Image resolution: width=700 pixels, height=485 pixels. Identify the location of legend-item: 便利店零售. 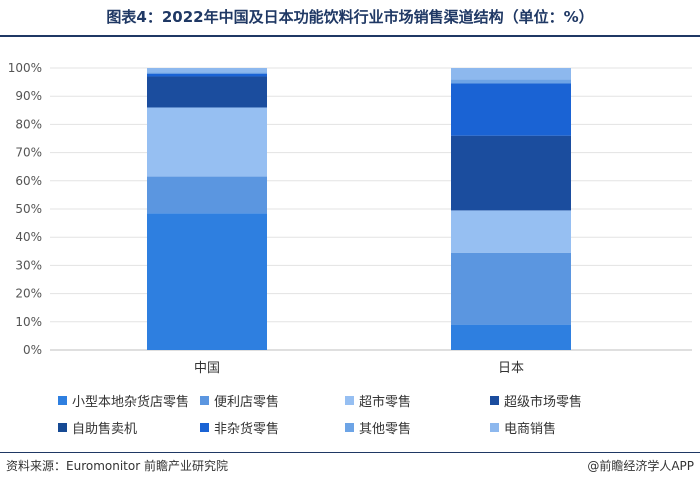
(239, 400).